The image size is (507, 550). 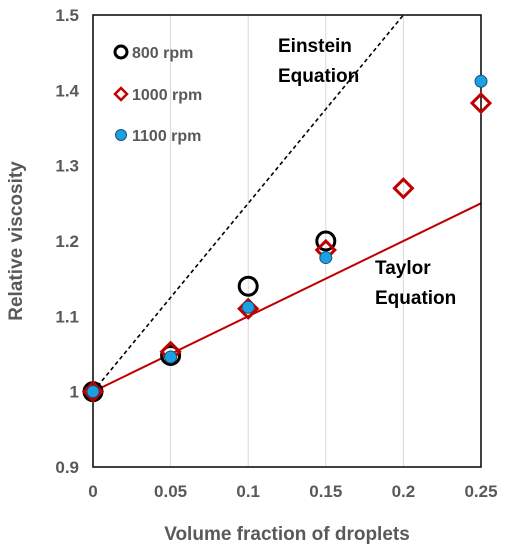 What do you see at coordinates (403, 268) in the screenshot?
I see `taylor-label-line-0: Taylor` at bounding box center [403, 268].